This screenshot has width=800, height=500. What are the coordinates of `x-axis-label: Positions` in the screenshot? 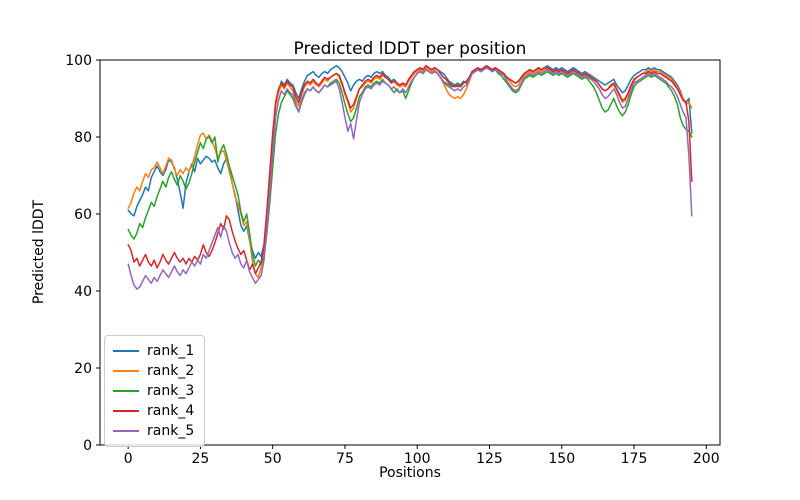 It's located at (410, 473).